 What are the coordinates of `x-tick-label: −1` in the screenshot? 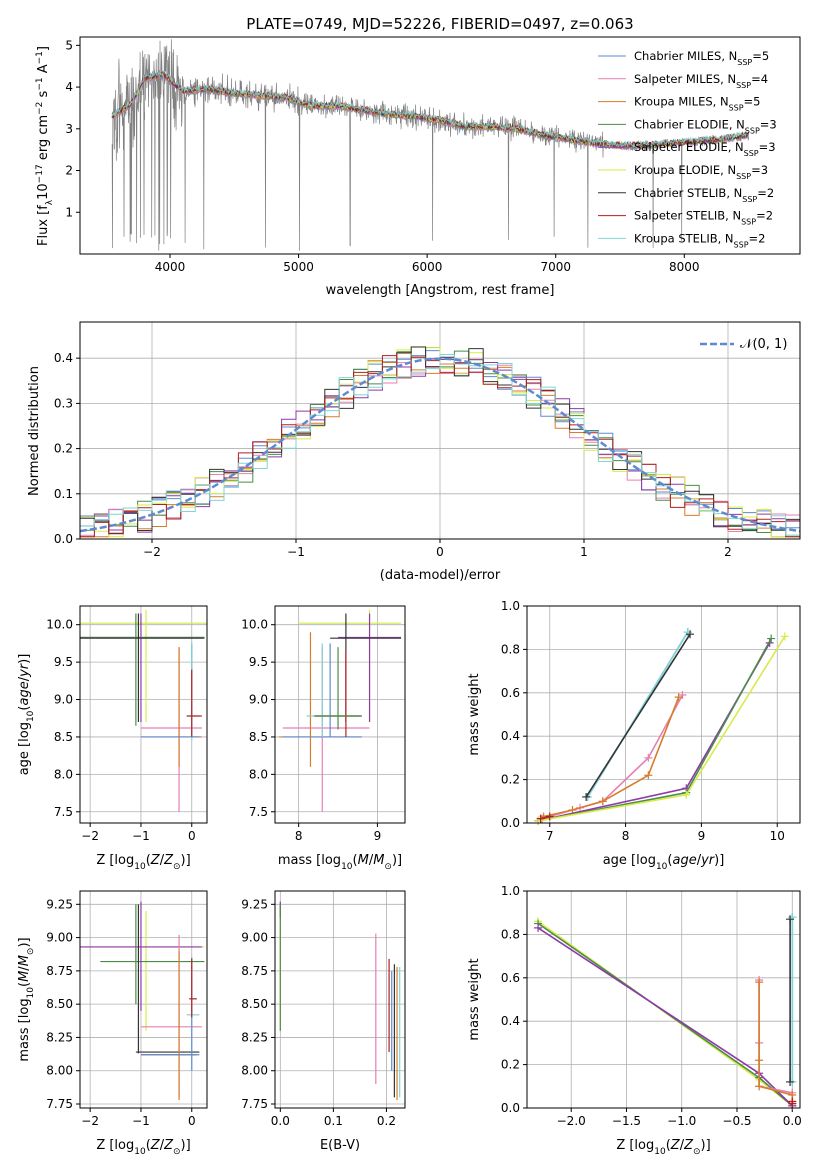 It's located at (141, 1121).